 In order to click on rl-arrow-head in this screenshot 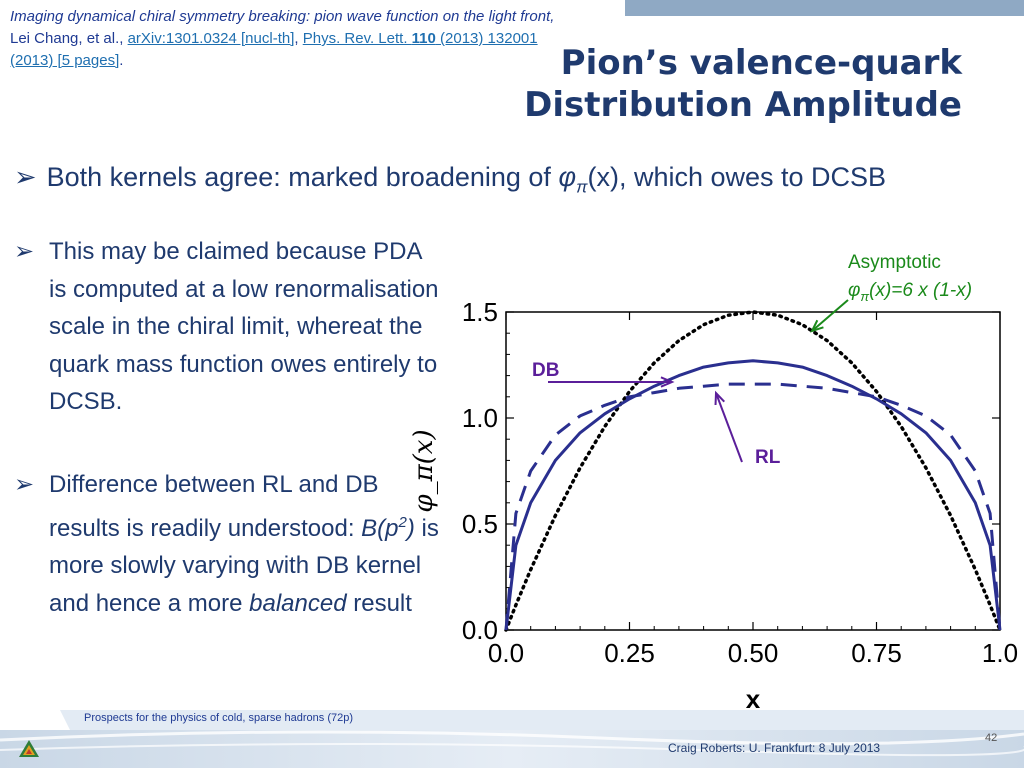, I will do `click(719, 398)`.